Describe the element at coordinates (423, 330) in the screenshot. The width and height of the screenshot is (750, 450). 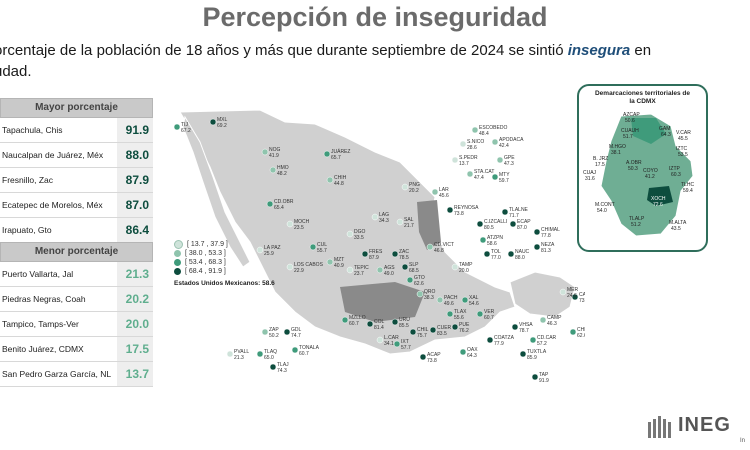
I see `city-name-label: CHIL` at that location.